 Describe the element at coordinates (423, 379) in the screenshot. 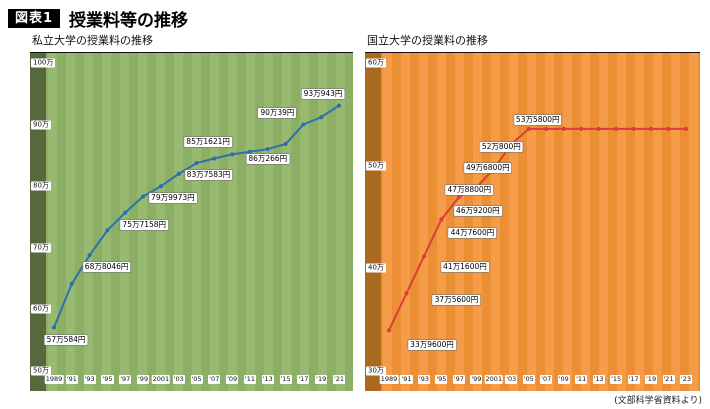

I see `x-tick-label: '93` at that location.